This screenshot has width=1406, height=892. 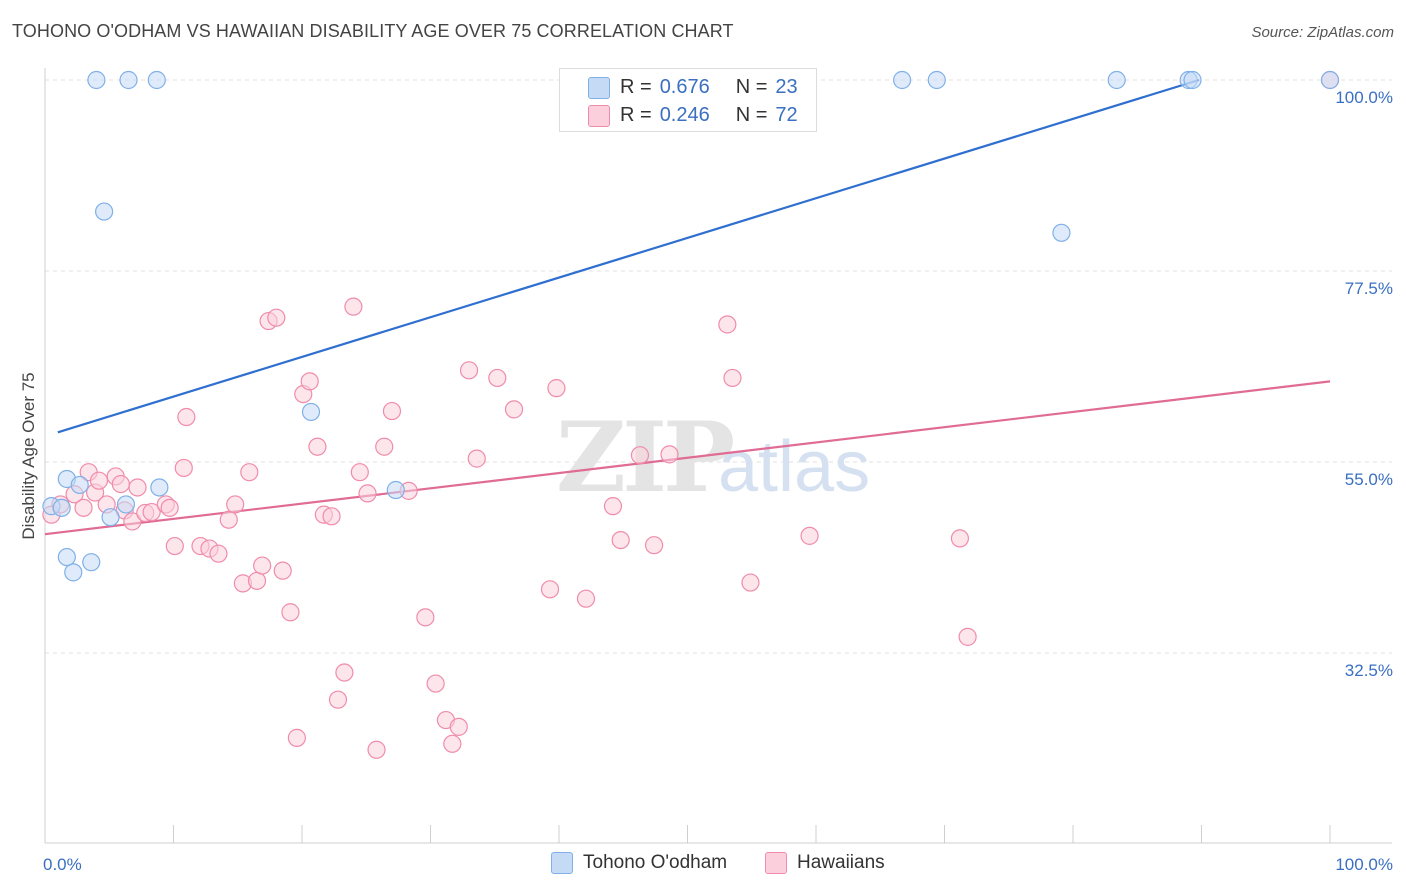 I want to click on svg-text: atlas, so click(x=794, y=467).